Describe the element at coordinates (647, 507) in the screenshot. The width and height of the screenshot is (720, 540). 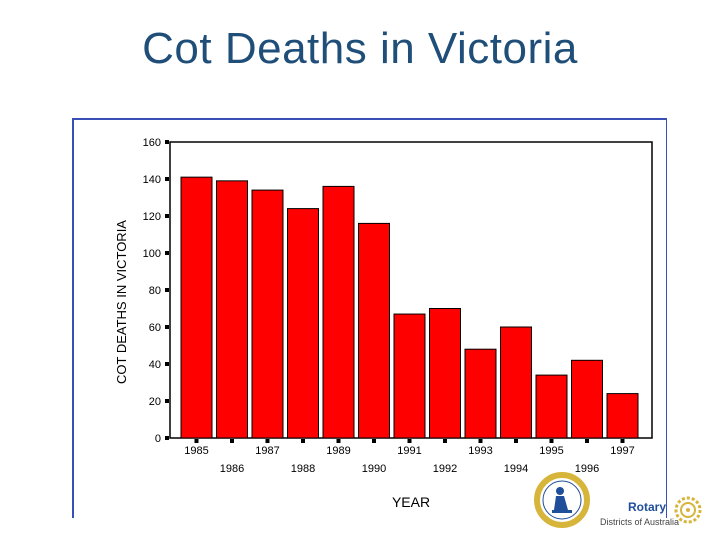
I see `rotary-wordmark: Rotary` at that location.